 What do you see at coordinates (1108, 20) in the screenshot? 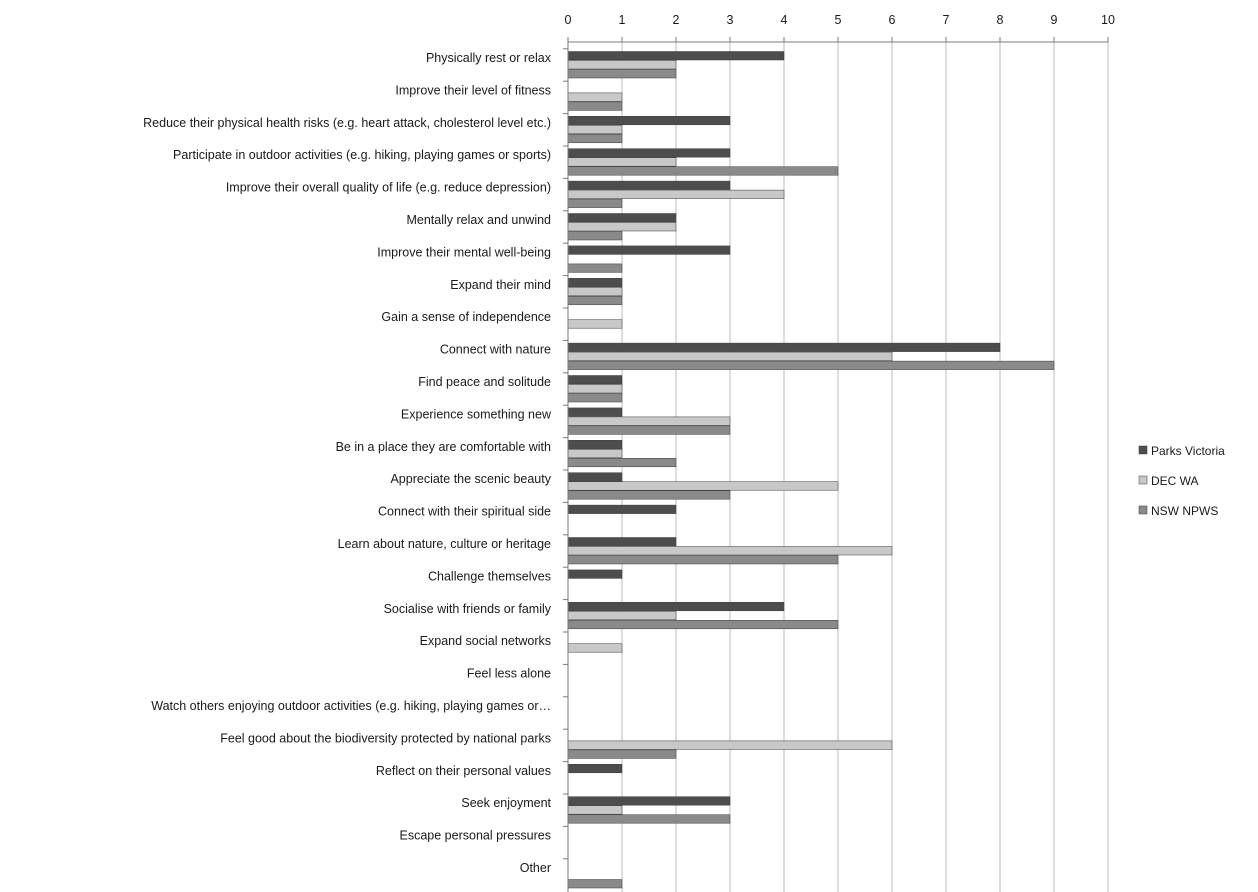
I see `x-tick-label-10: 10` at bounding box center [1108, 20].